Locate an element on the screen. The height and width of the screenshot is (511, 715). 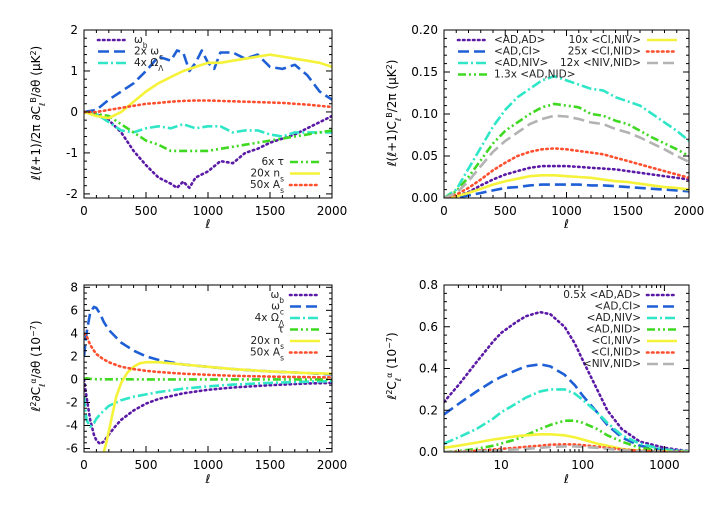
y-tick-label-3-4: 0.8 is located at coordinates (428, 285).